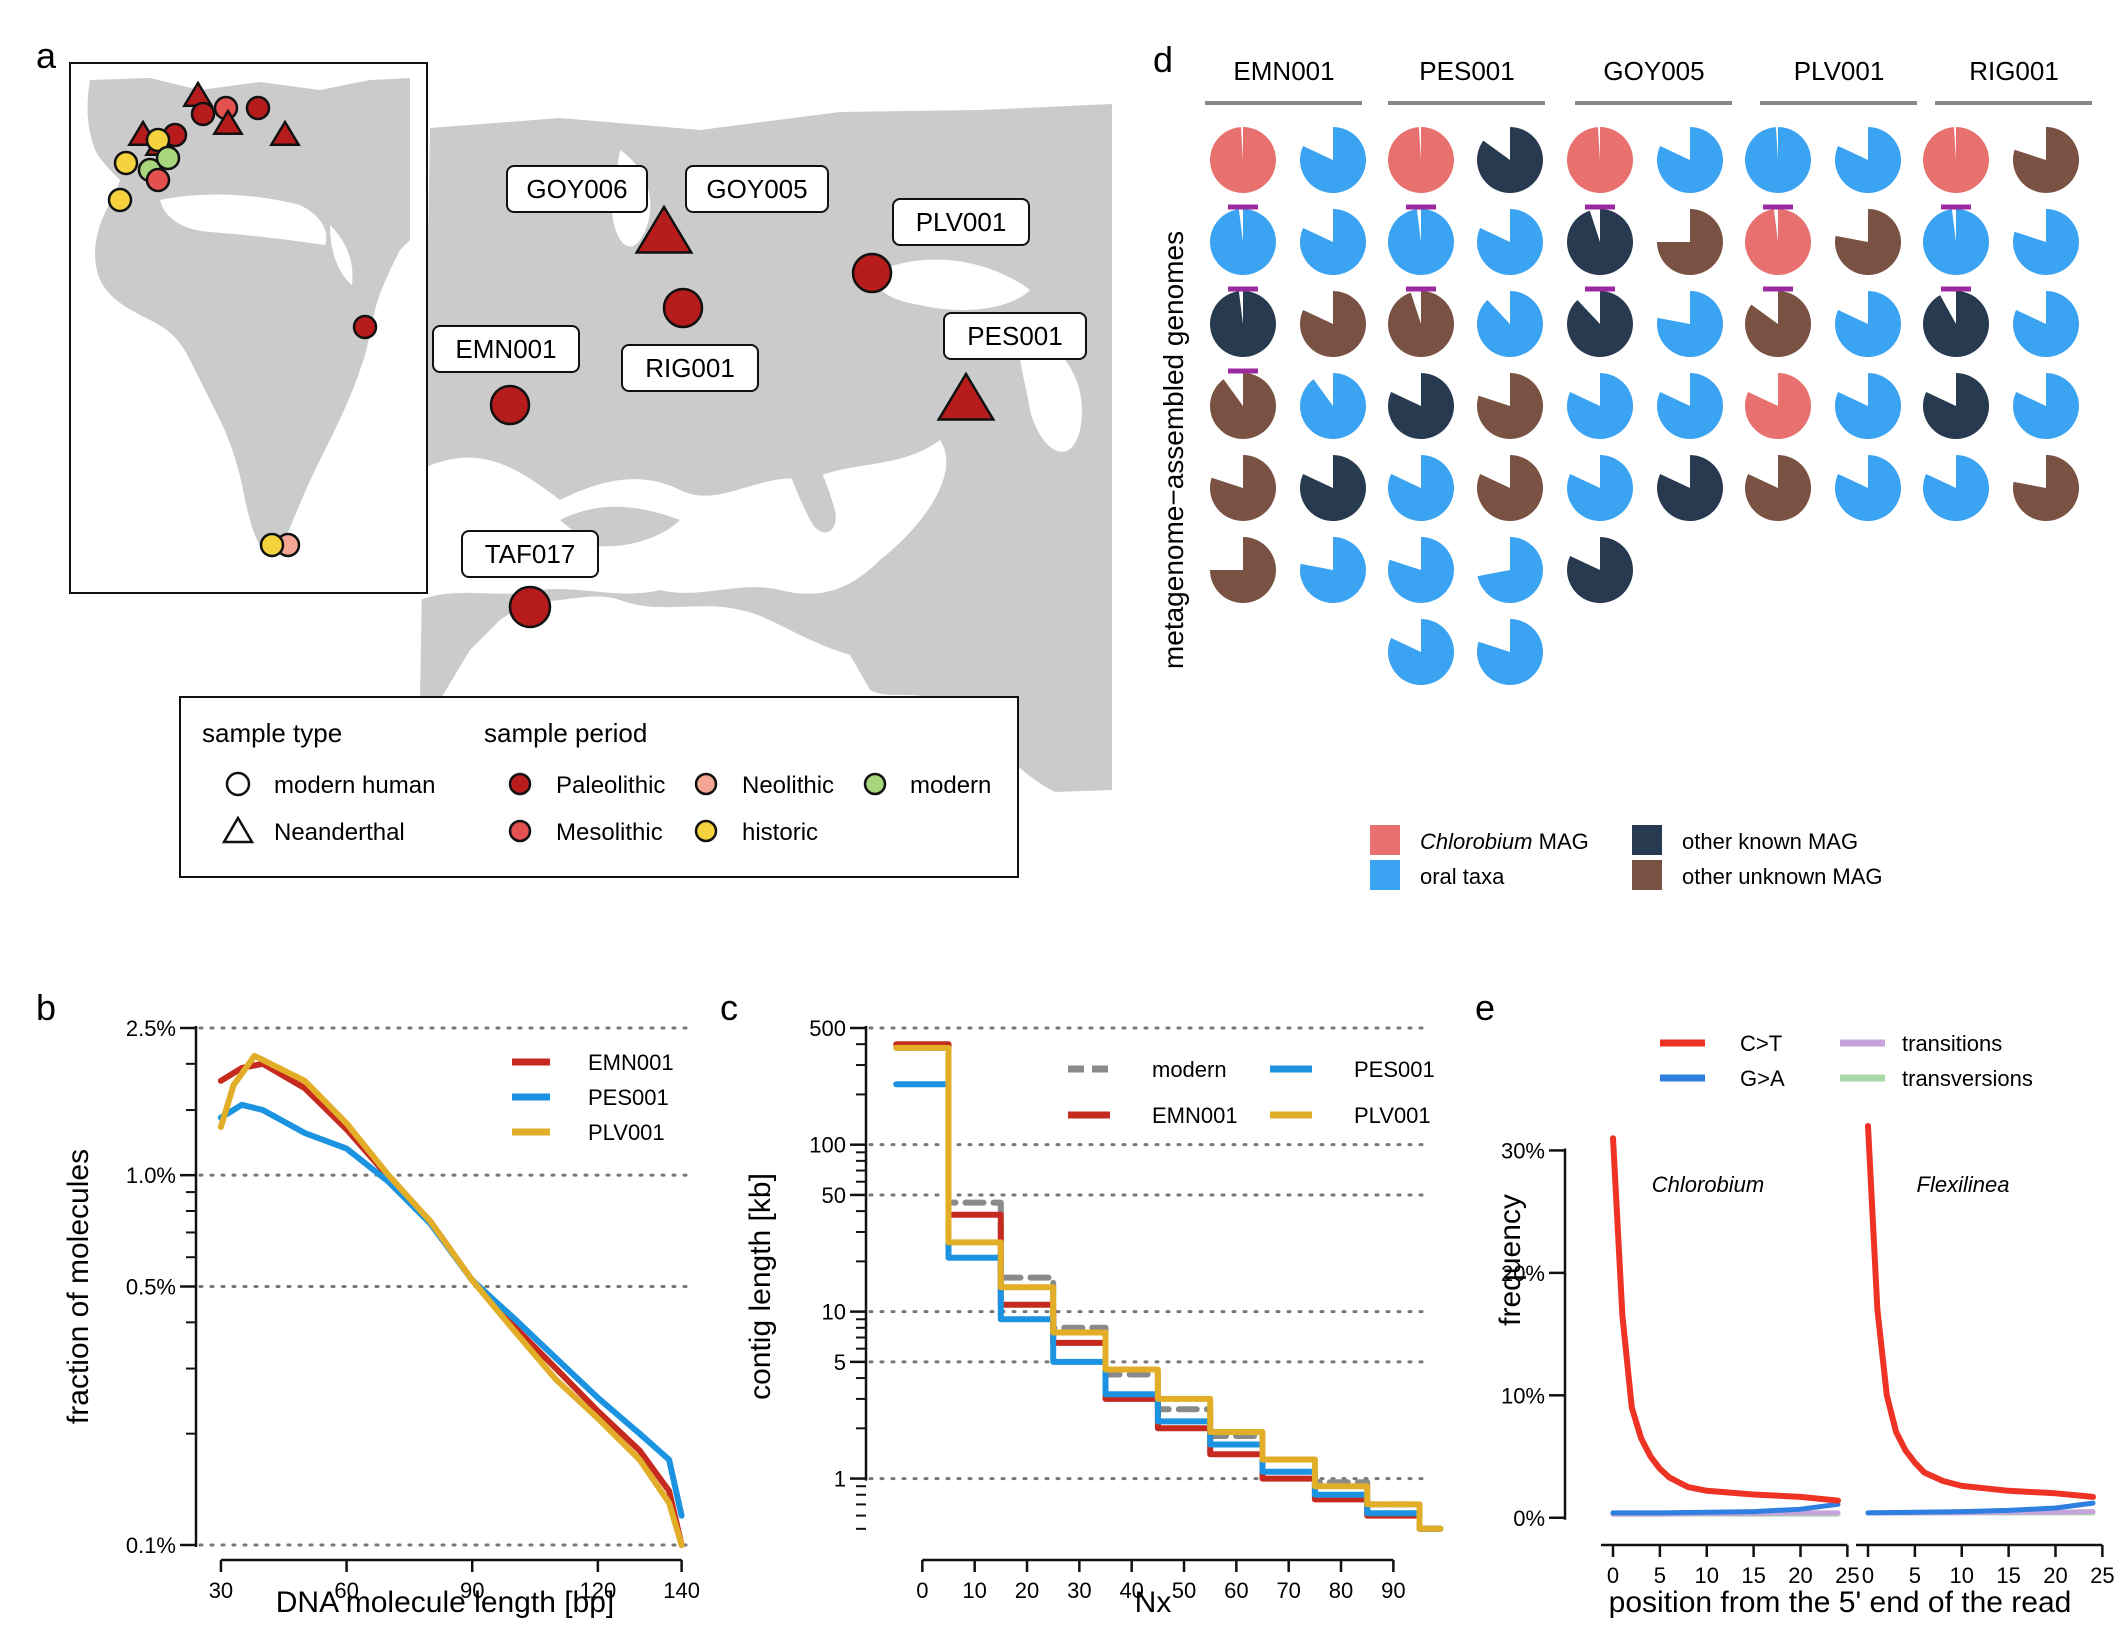 This screenshot has height=1650, width=2125. What do you see at coordinates (46, 55) in the screenshot?
I see `panel-letter-a: a` at bounding box center [46, 55].